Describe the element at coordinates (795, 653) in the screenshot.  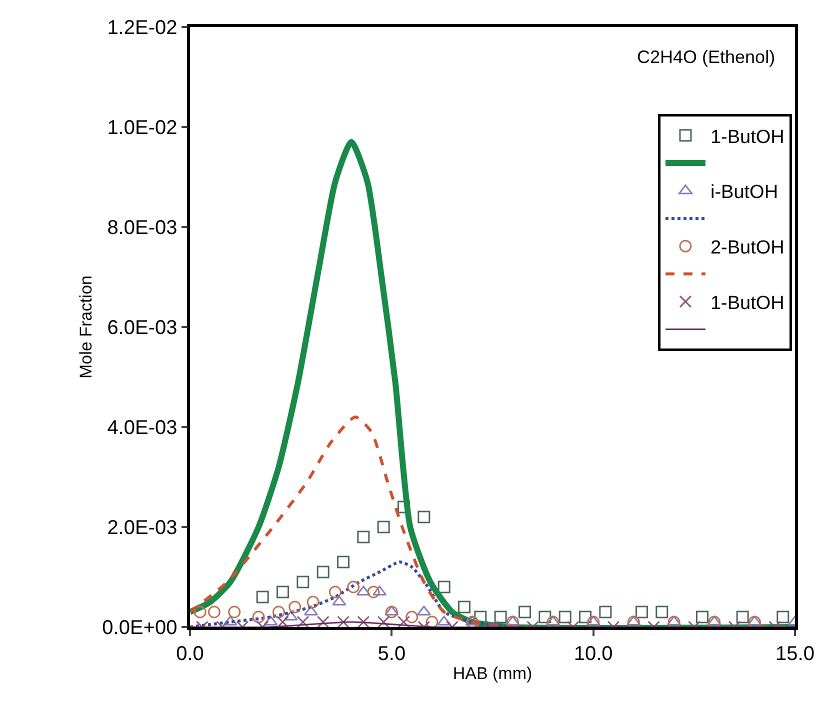
I see `x-tick-label: 15.0` at that location.